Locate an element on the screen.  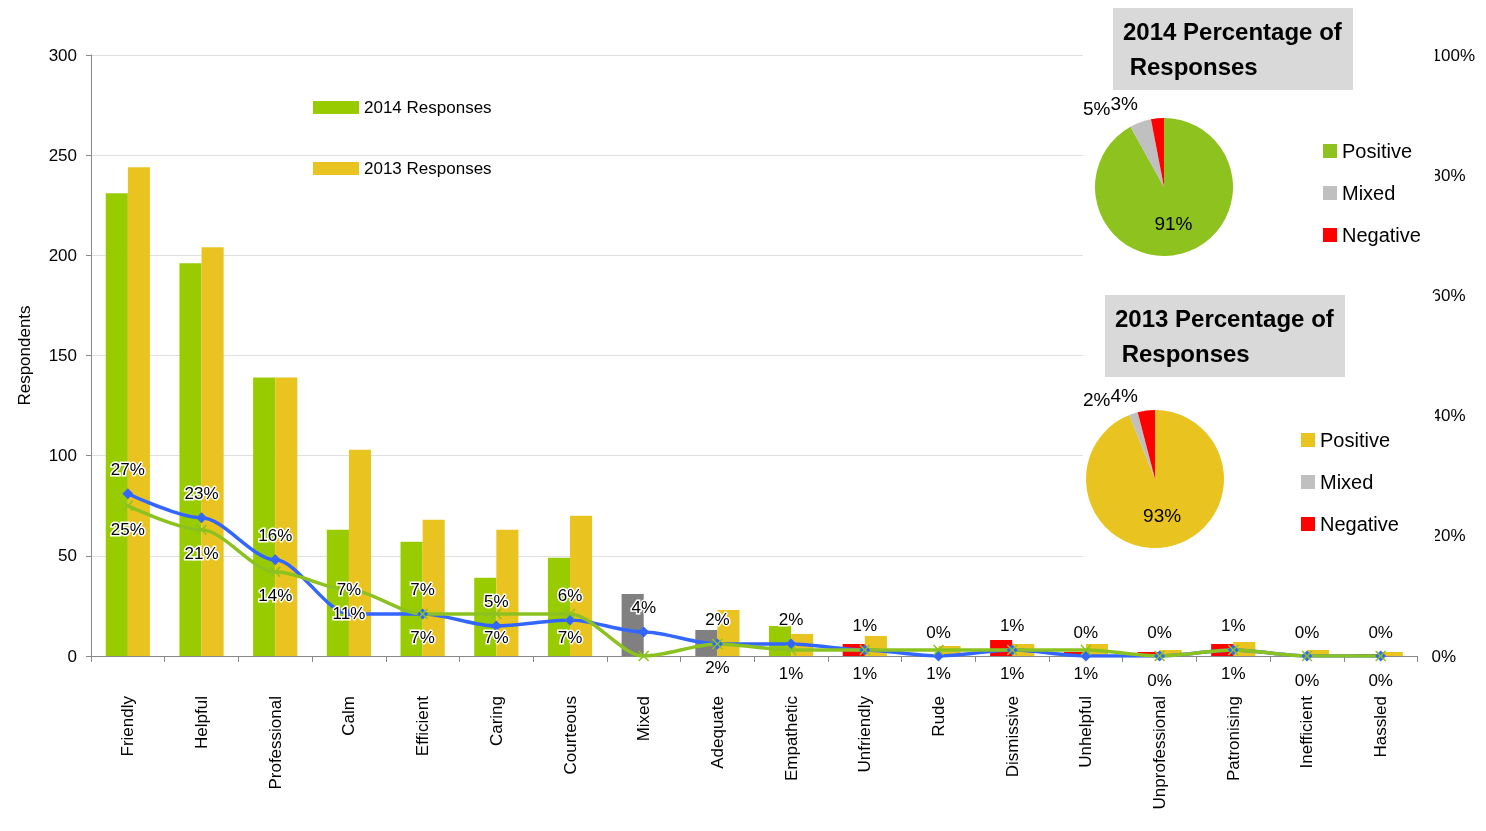
x-tick-label: Helpful is located at coordinates (202, 722).